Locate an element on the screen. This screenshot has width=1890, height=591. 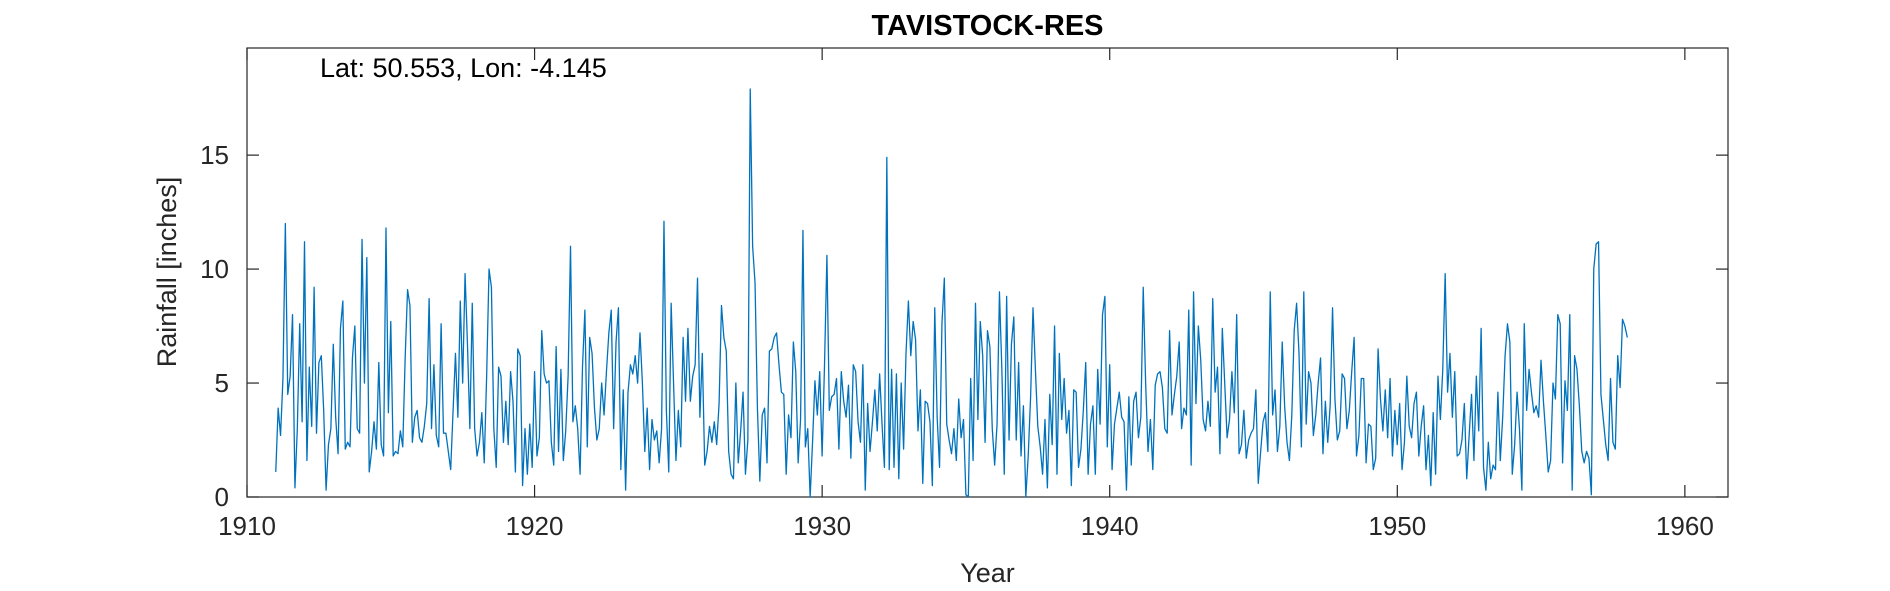
x-tick-label: 1950 is located at coordinates (1397, 526).